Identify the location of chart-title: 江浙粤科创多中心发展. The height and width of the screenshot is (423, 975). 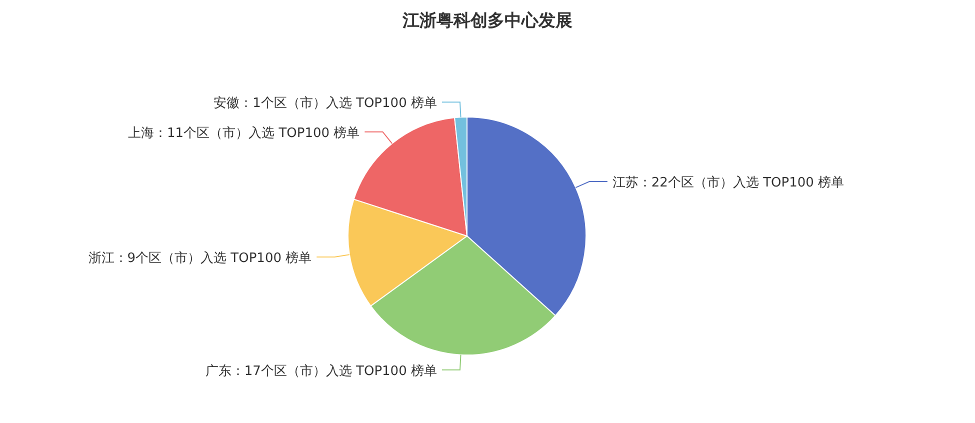
(487, 21).